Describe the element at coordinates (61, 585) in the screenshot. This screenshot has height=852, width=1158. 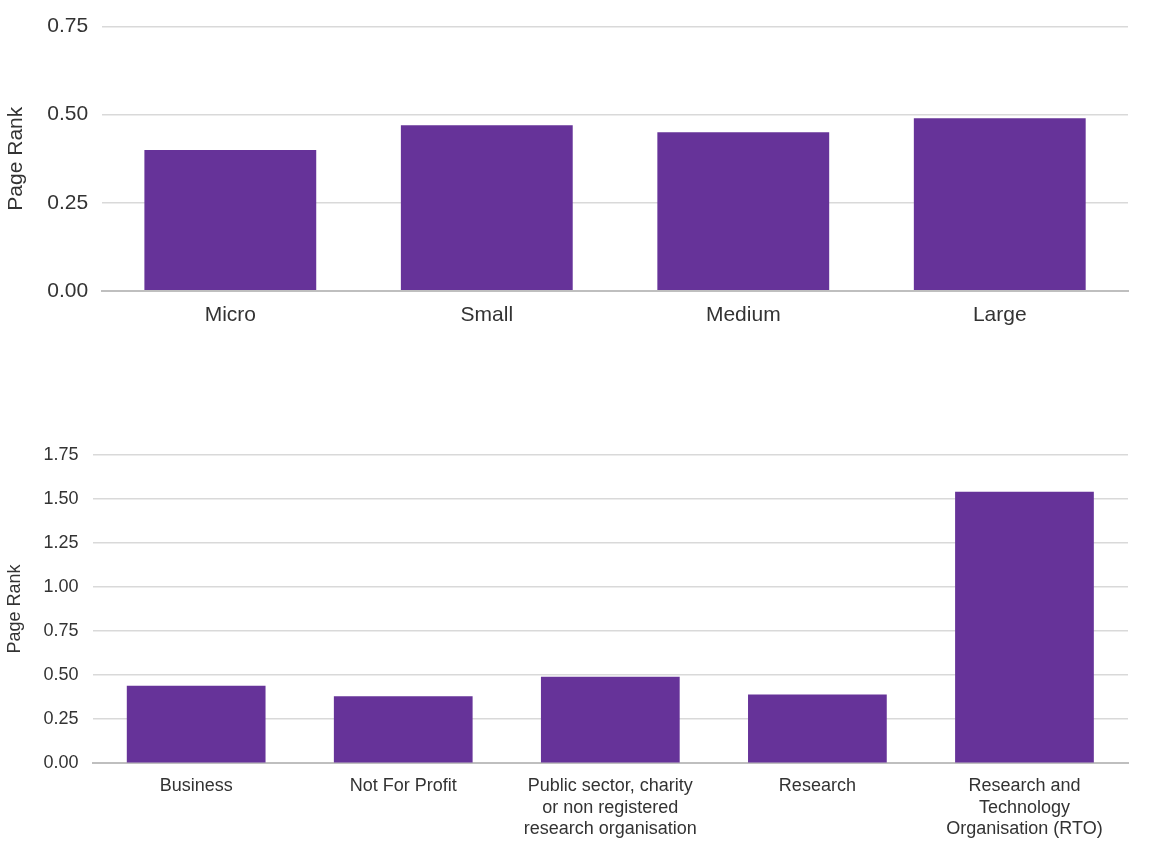
I see `y-tick-label: 1.00` at that location.